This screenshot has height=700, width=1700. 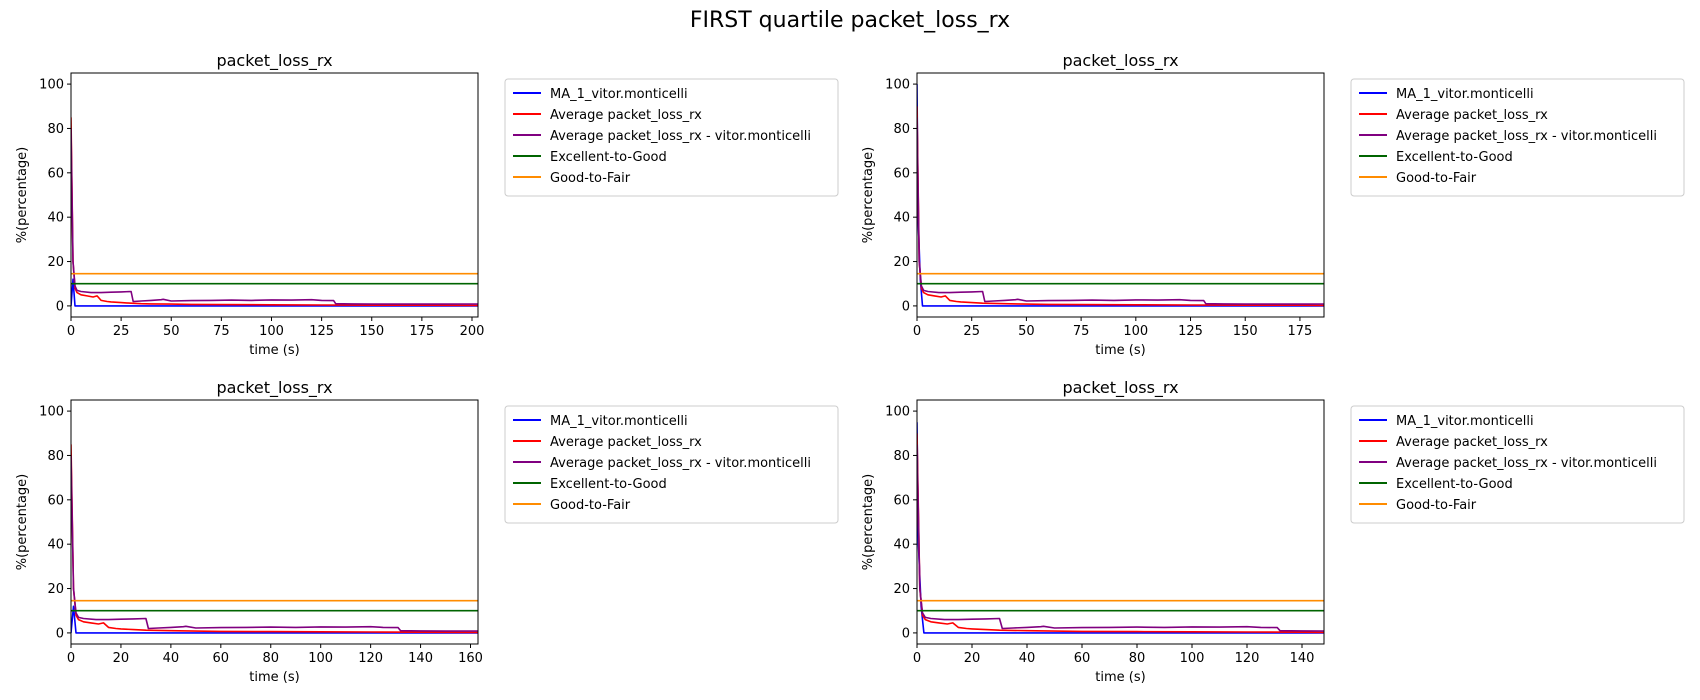 What do you see at coordinates (121, 658) in the screenshot?
I see `x-tick-label: 20` at bounding box center [121, 658].